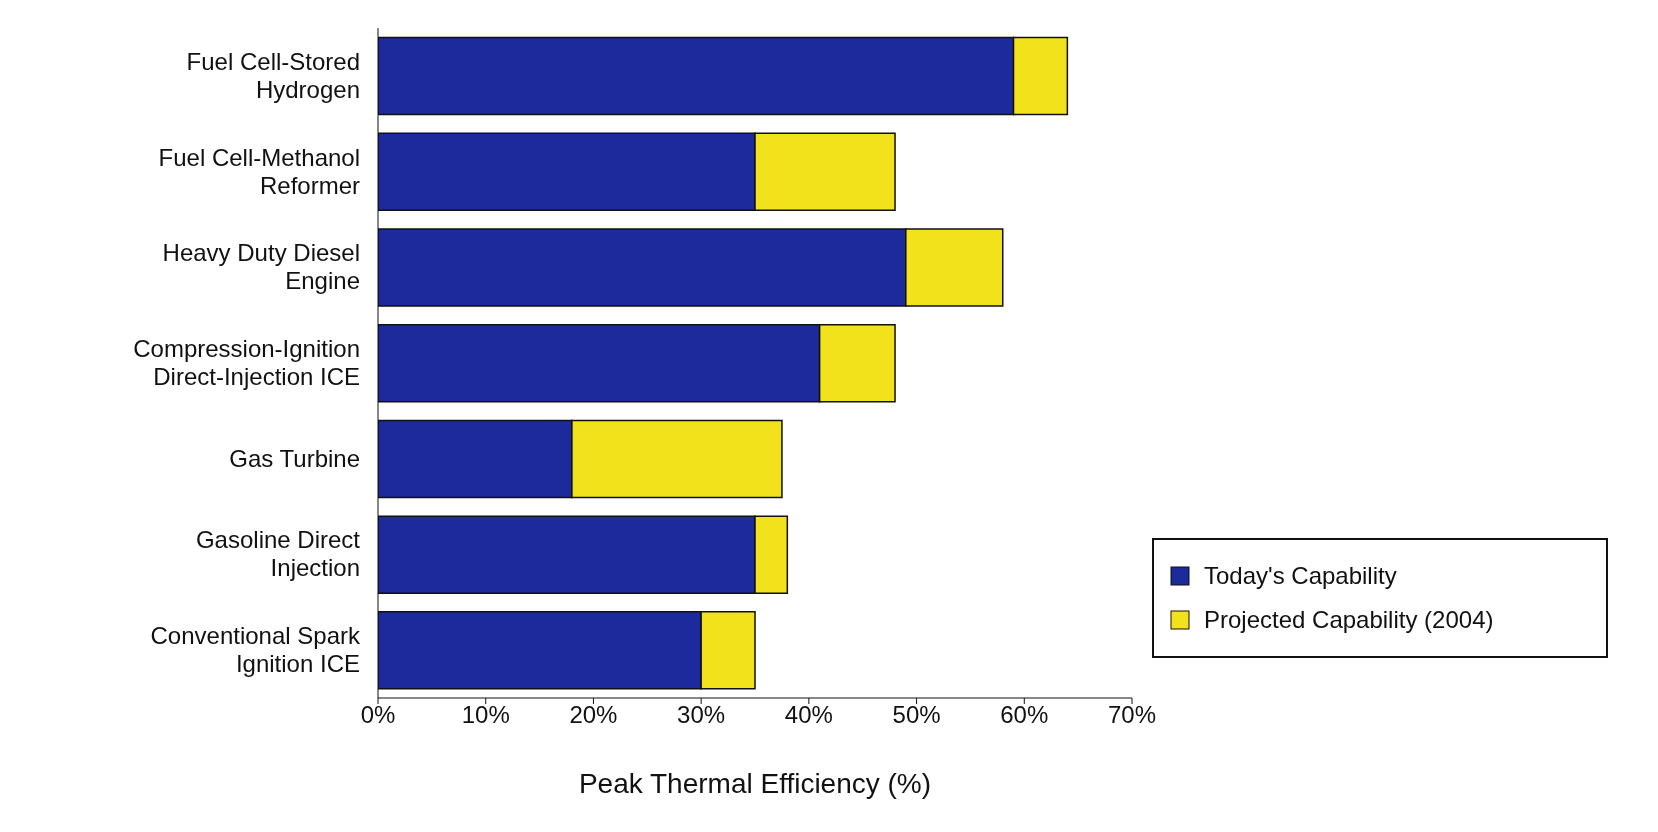 The height and width of the screenshot is (832, 1658). What do you see at coordinates (755, 783) in the screenshot?
I see `x-axis-title: Peak Thermal Efficiency (%)` at bounding box center [755, 783].